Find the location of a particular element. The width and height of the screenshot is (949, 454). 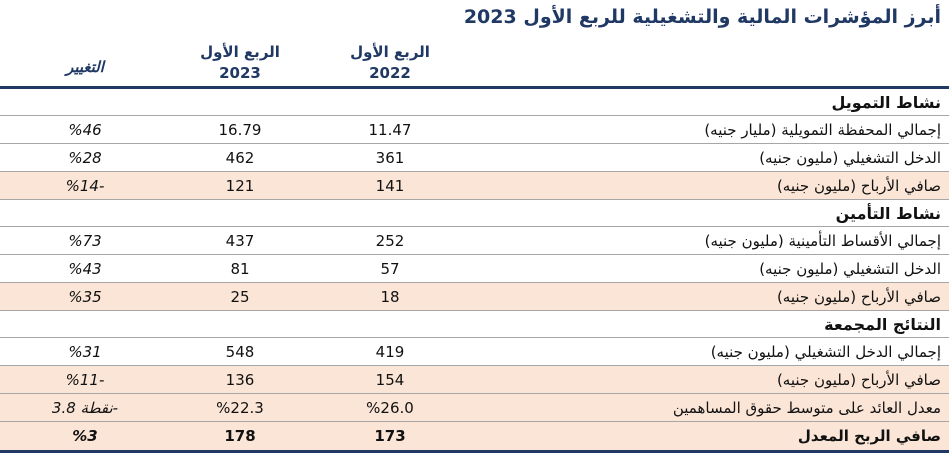

section-header-row: النتائج المجمعة is located at coordinates (474, 324).